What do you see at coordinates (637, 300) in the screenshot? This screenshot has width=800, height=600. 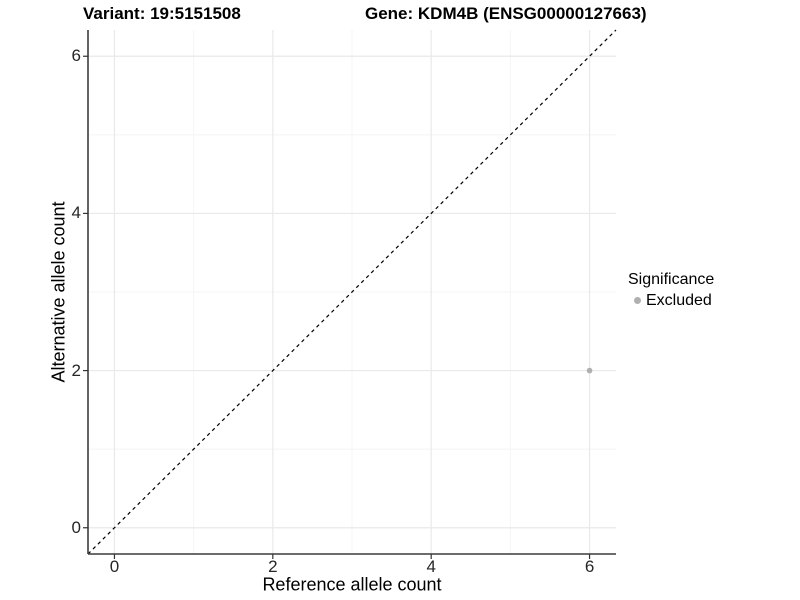 I see `excluded-point-icon` at bounding box center [637, 300].